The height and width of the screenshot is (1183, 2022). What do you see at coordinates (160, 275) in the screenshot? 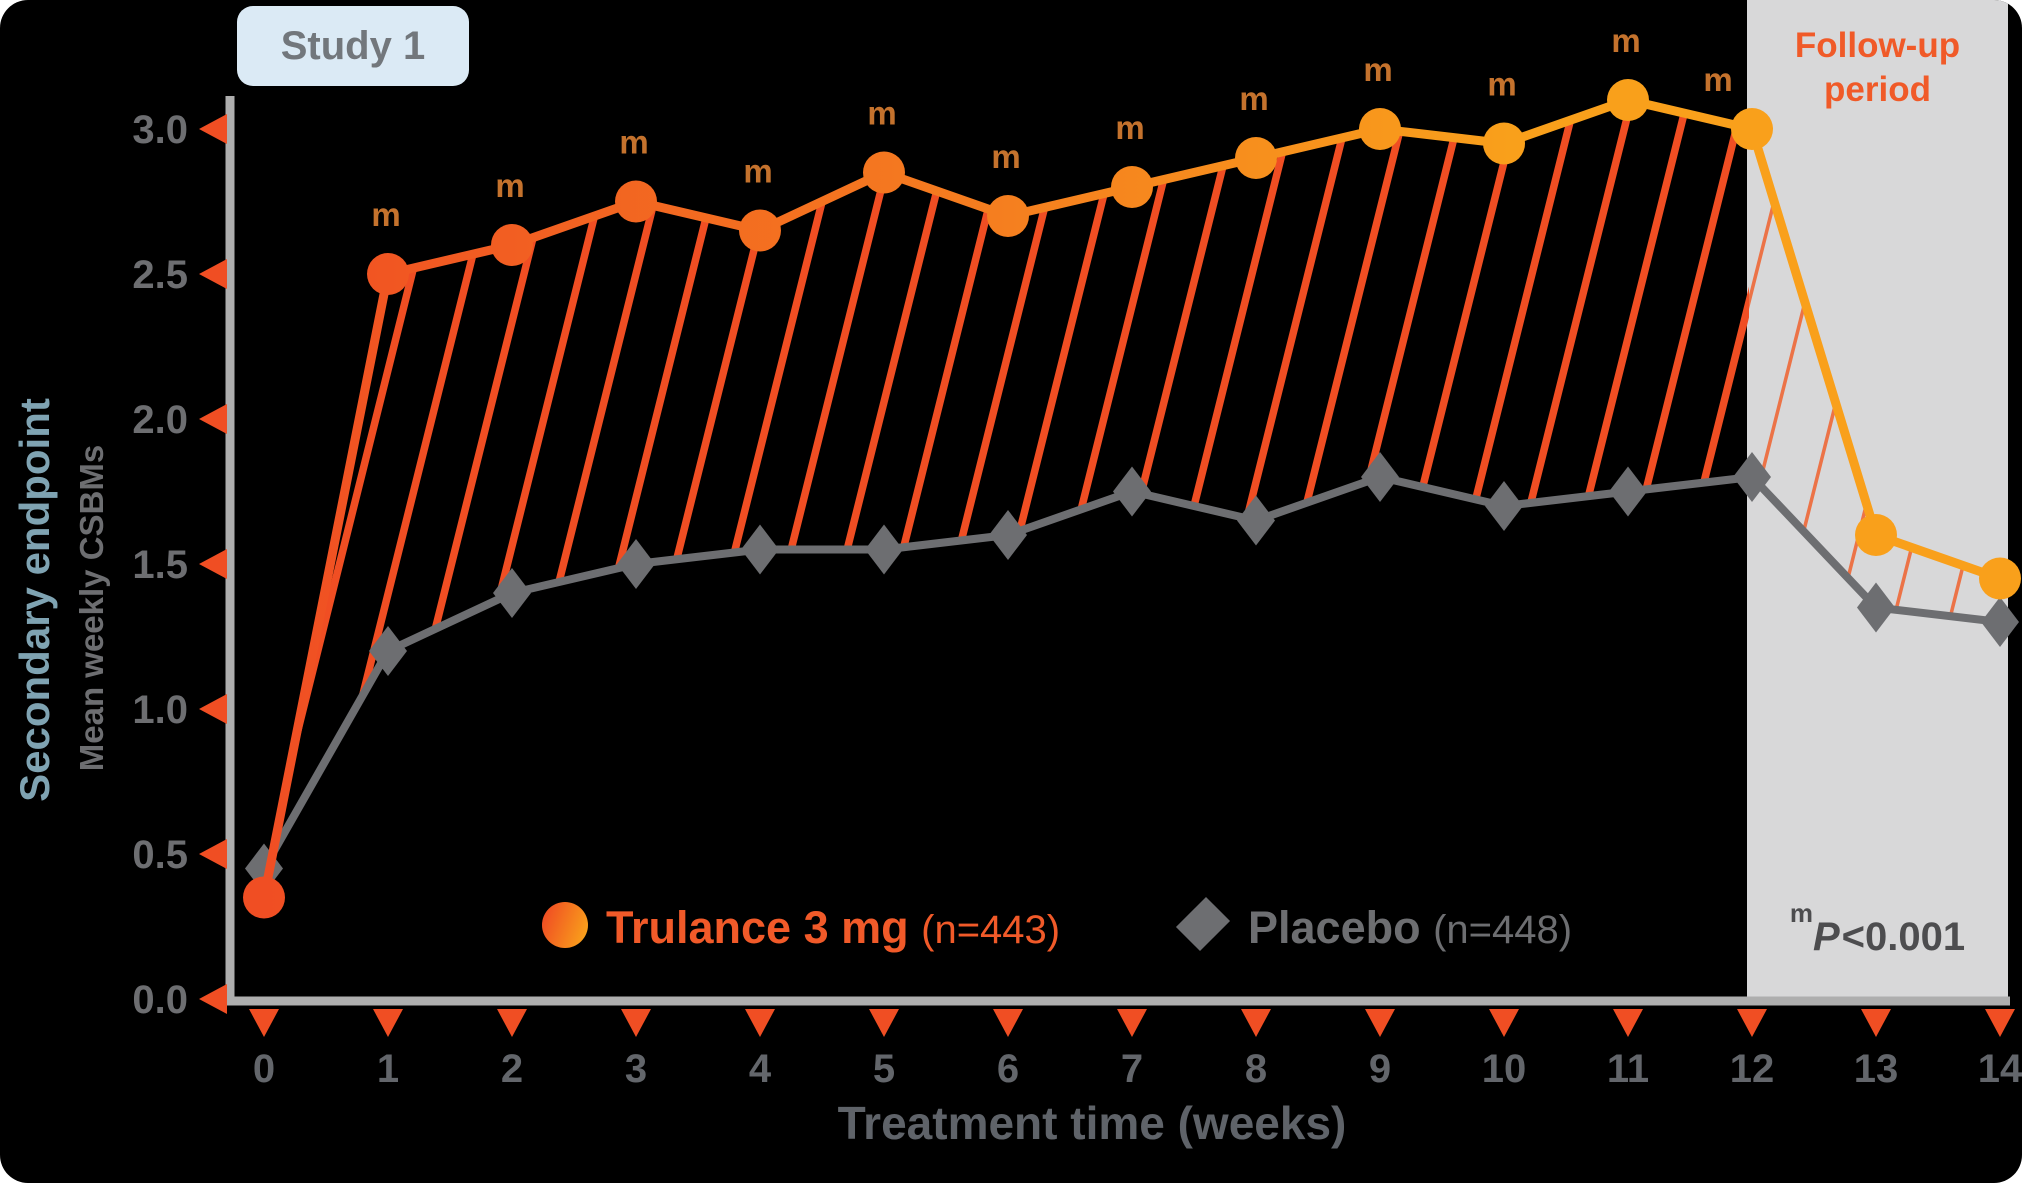
I see `y-tick-label: 2.5` at bounding box center [160, 275].